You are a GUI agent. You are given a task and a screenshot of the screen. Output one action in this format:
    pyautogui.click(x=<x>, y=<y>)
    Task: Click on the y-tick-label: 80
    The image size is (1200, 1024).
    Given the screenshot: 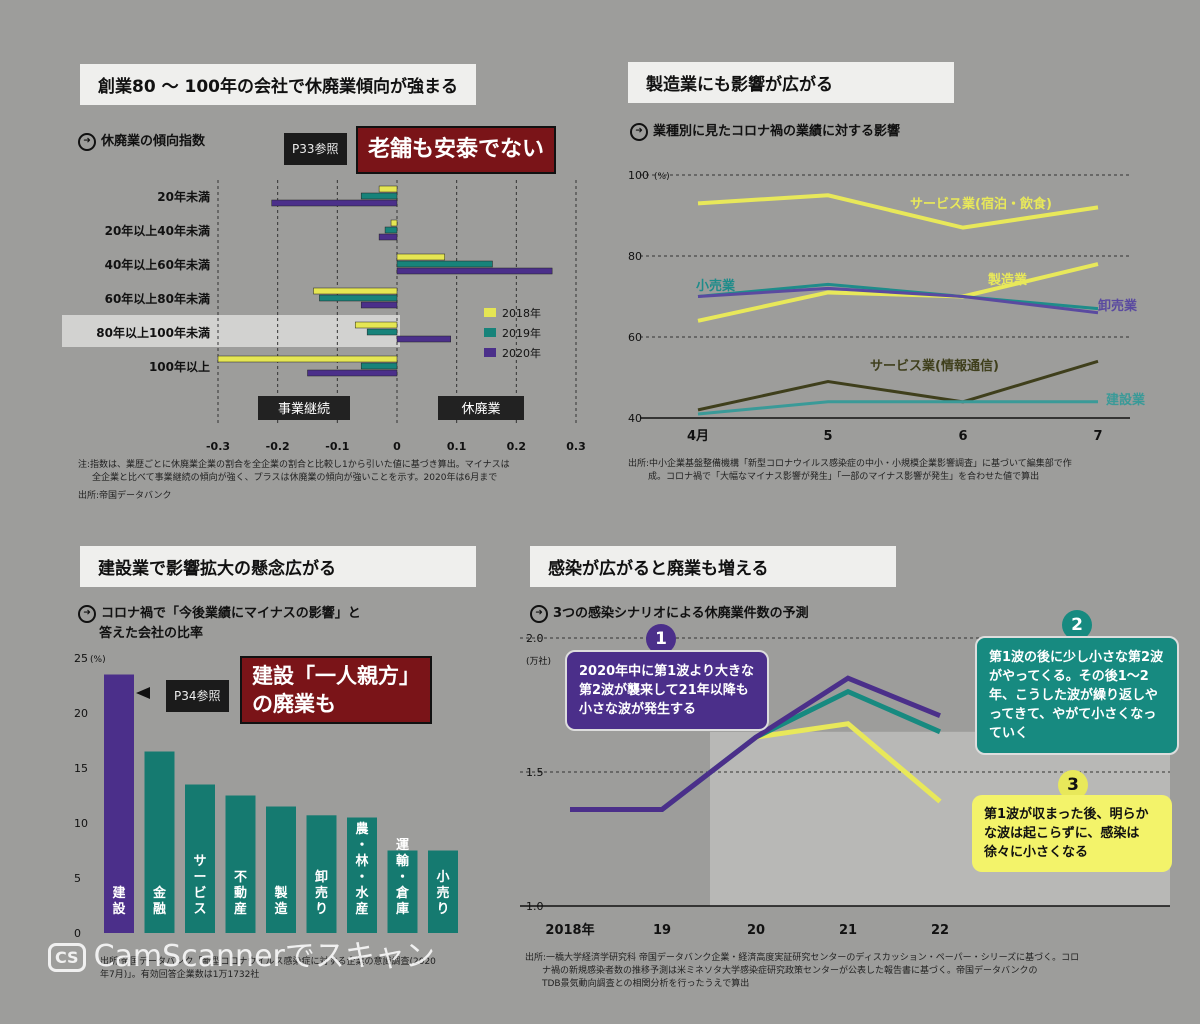 What is the action you would take?
    pyautogui.click(x=635, y=256)
    